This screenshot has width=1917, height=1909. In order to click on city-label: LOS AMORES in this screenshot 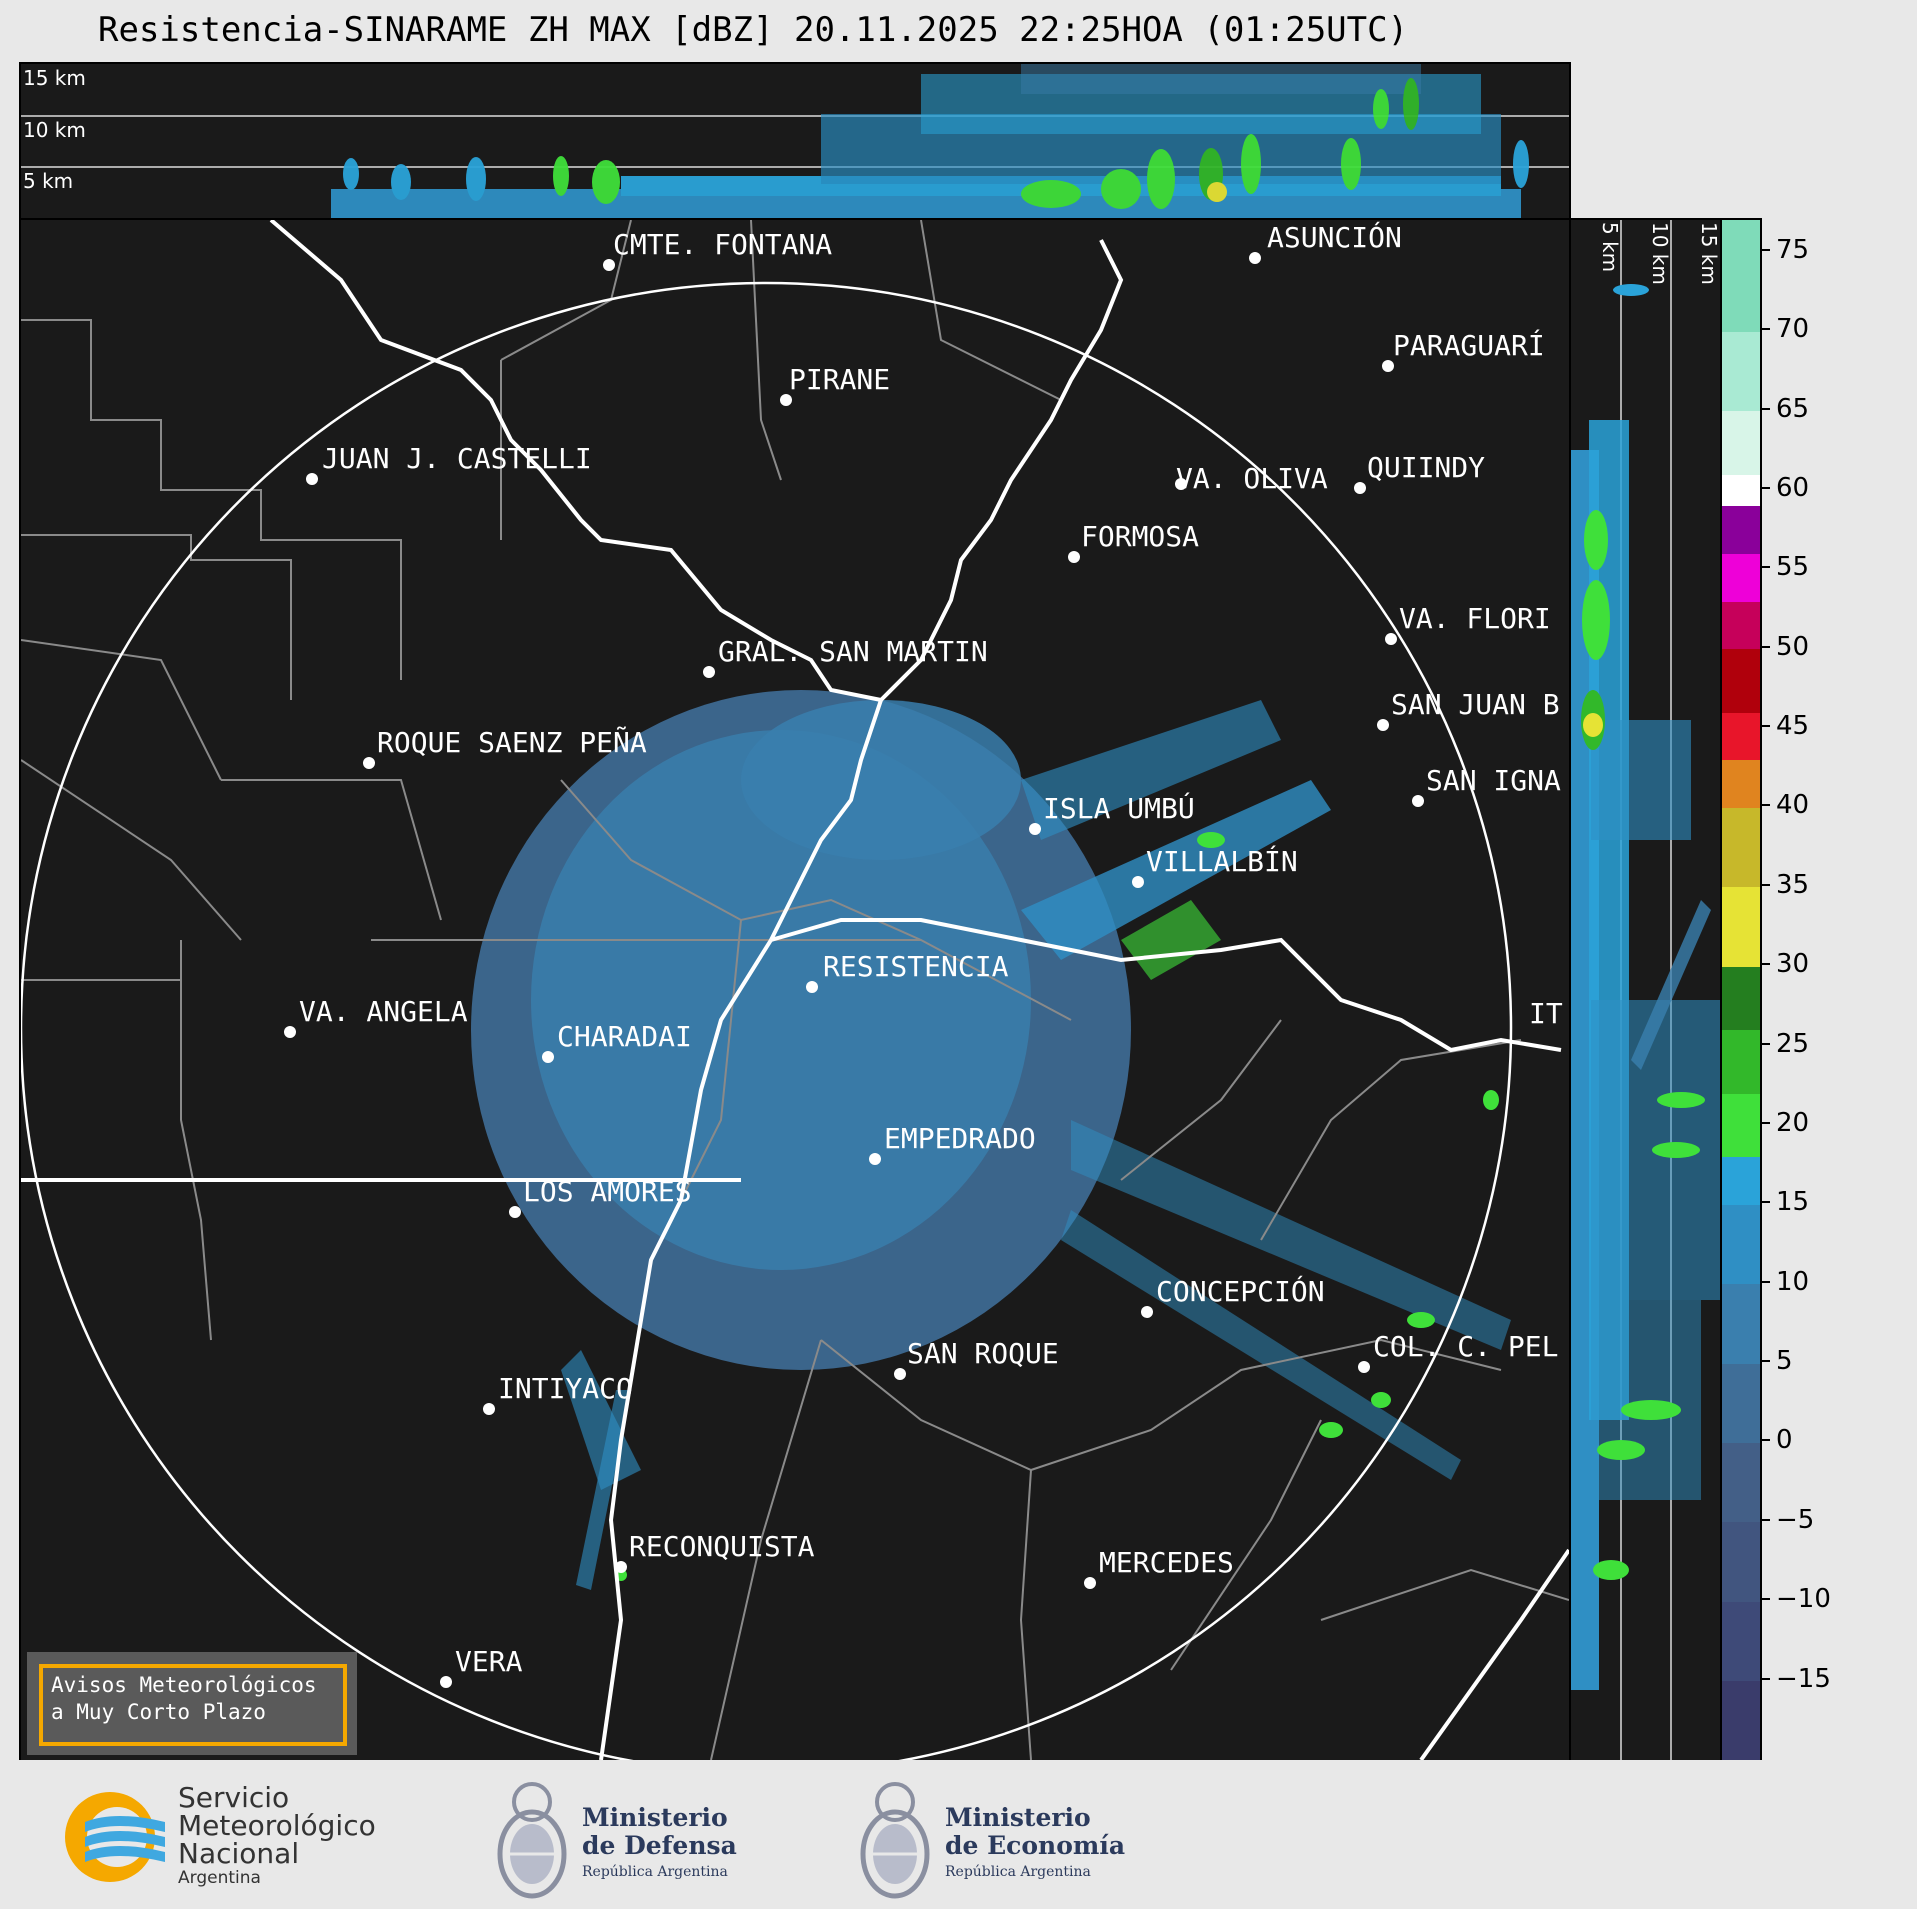, I will do `click(607, 1191)`.